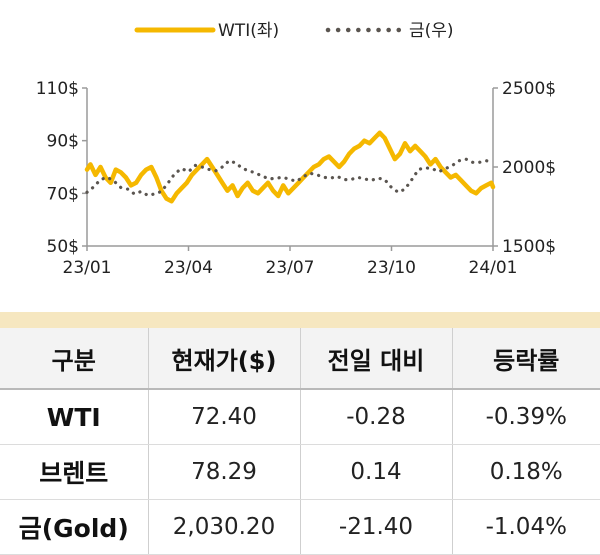  I want to click on table-row-wti: WTI 72.40 -0.28 -0.39%, so click(300, 417).